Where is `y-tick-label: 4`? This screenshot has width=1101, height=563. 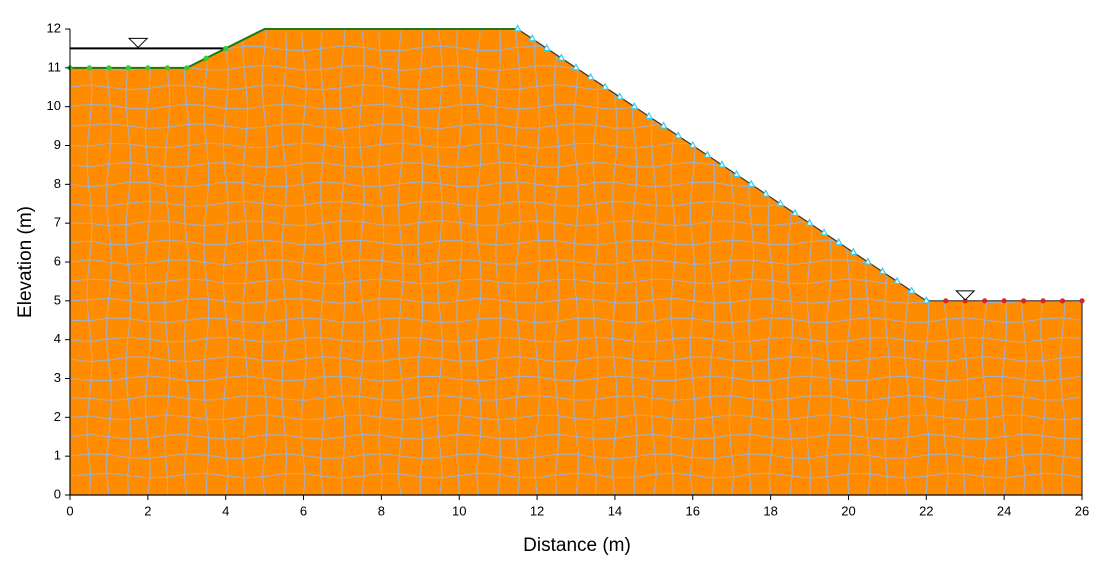 y-tick-label: 4 is located at coordinates (57, 338).